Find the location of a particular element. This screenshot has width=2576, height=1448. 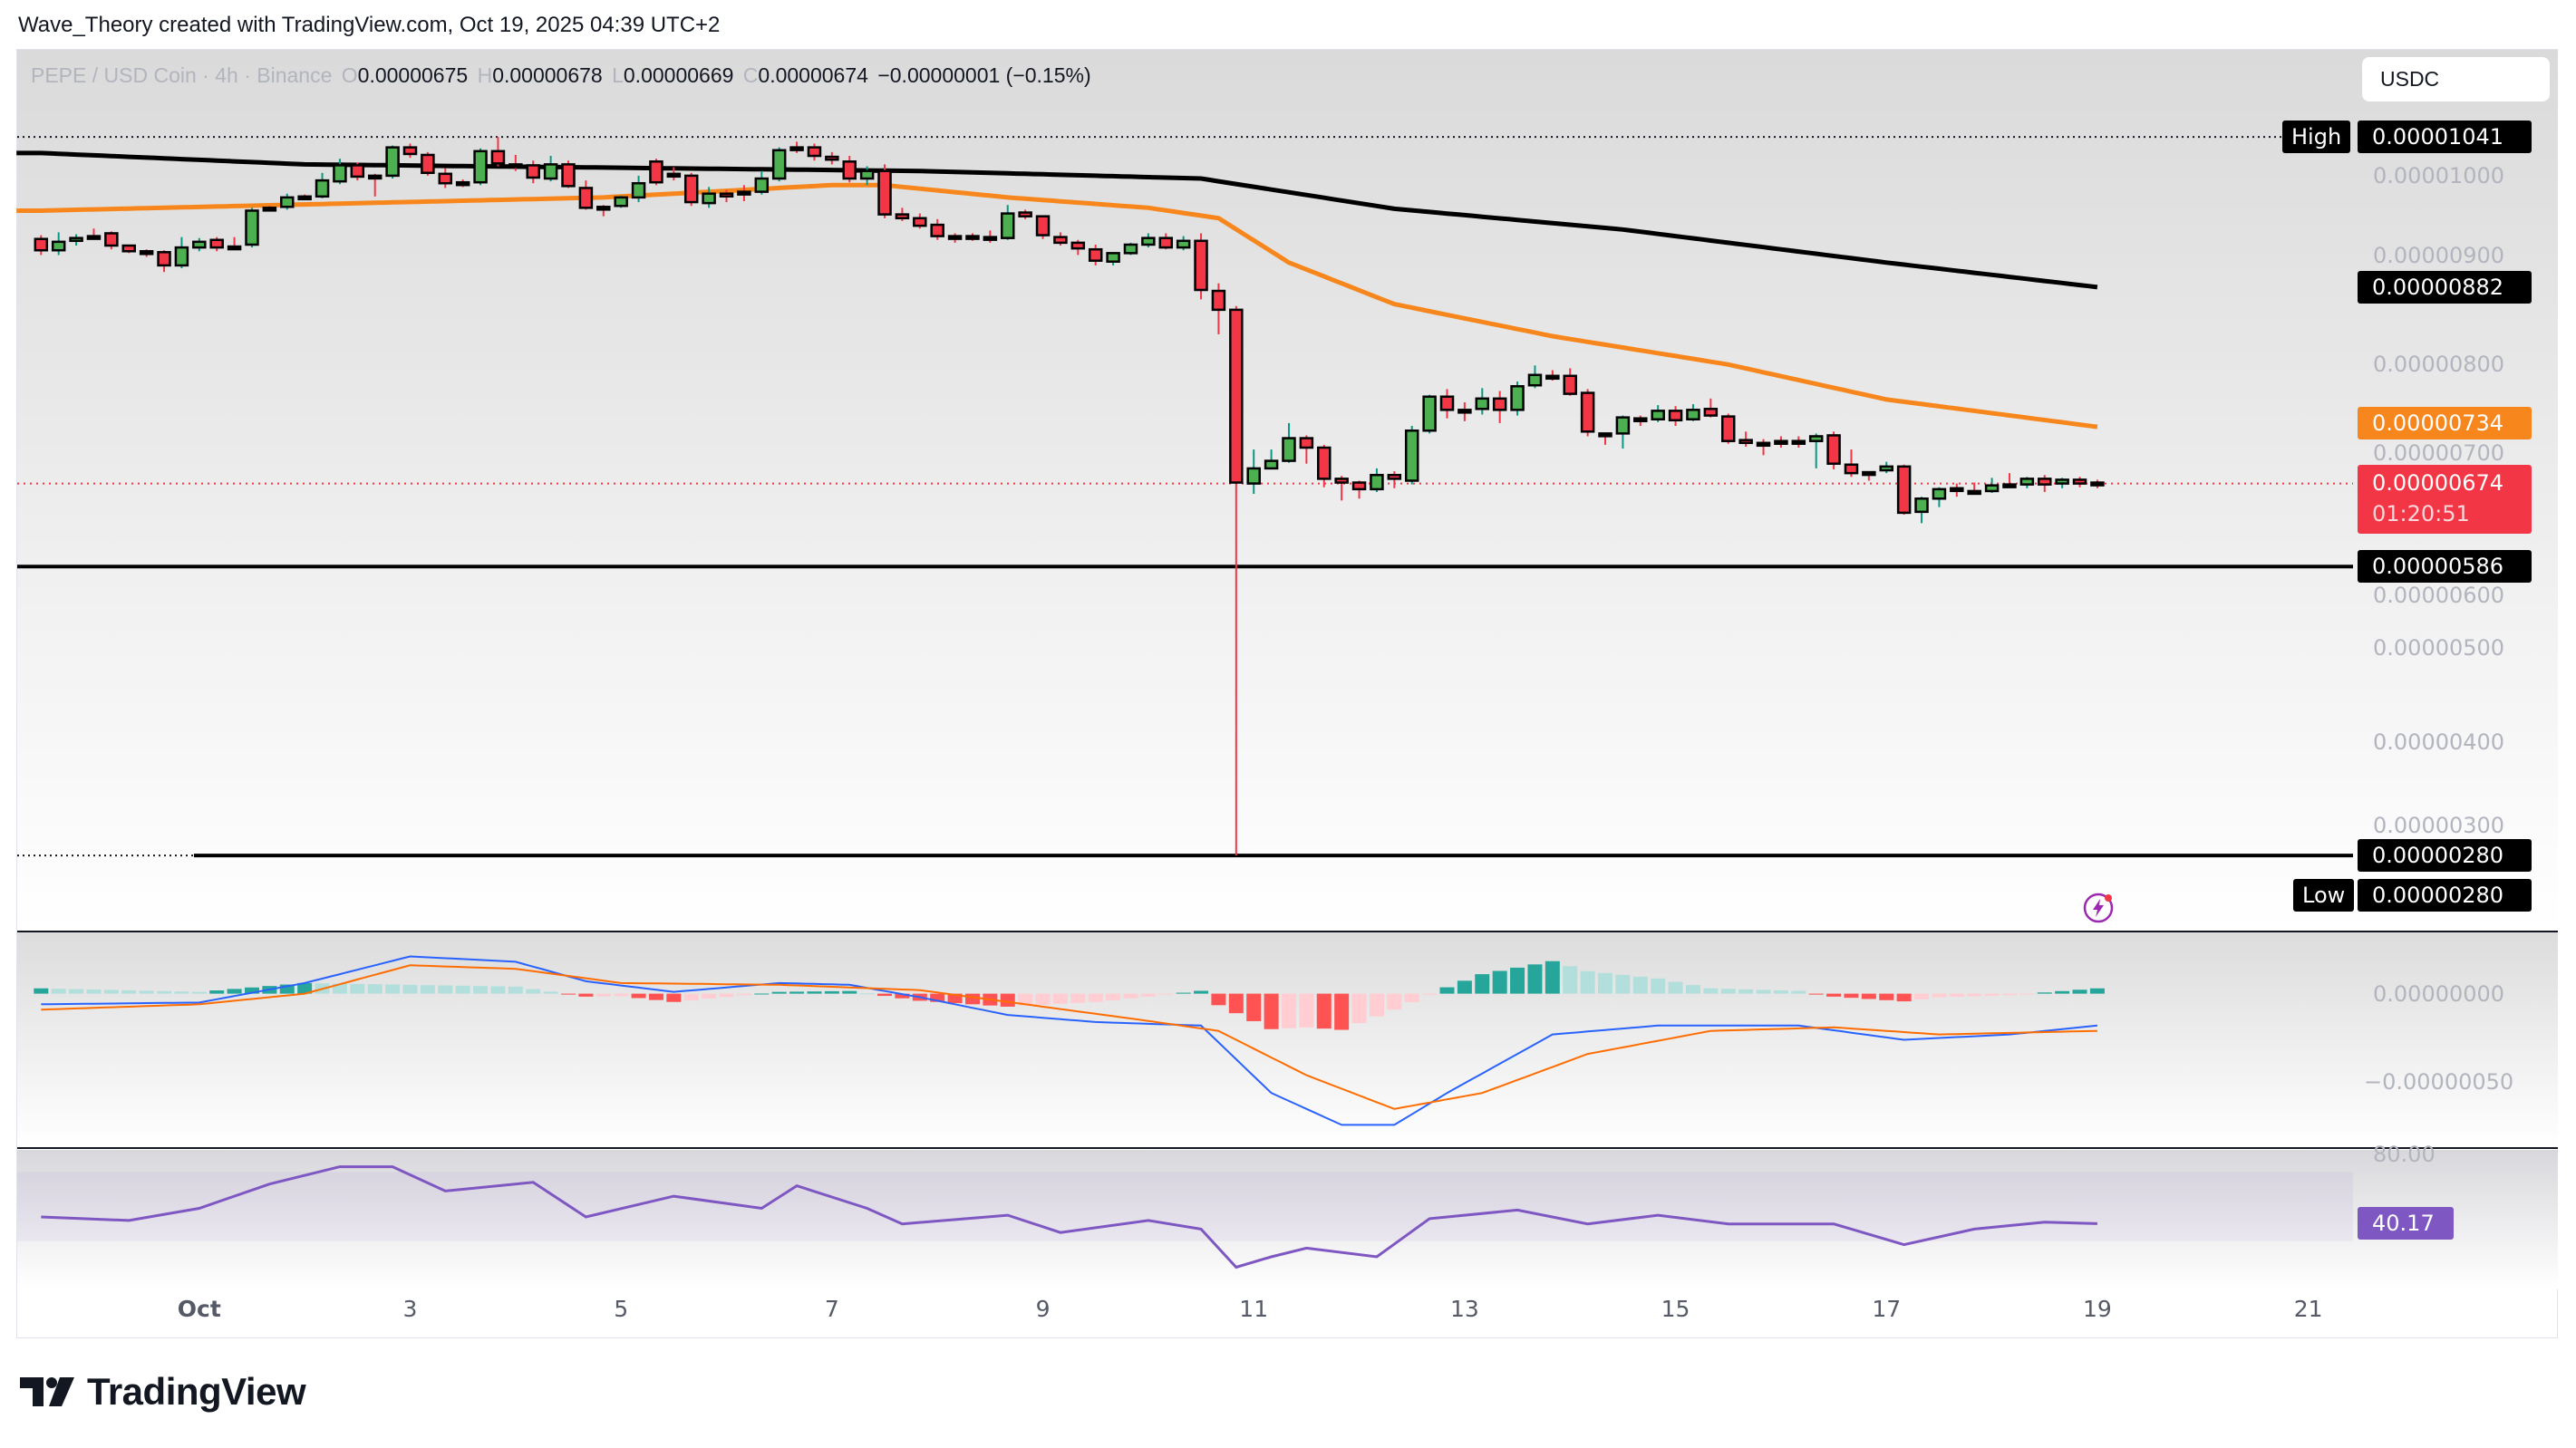

currency-button: USDC is located at coordinates (2456, 79).